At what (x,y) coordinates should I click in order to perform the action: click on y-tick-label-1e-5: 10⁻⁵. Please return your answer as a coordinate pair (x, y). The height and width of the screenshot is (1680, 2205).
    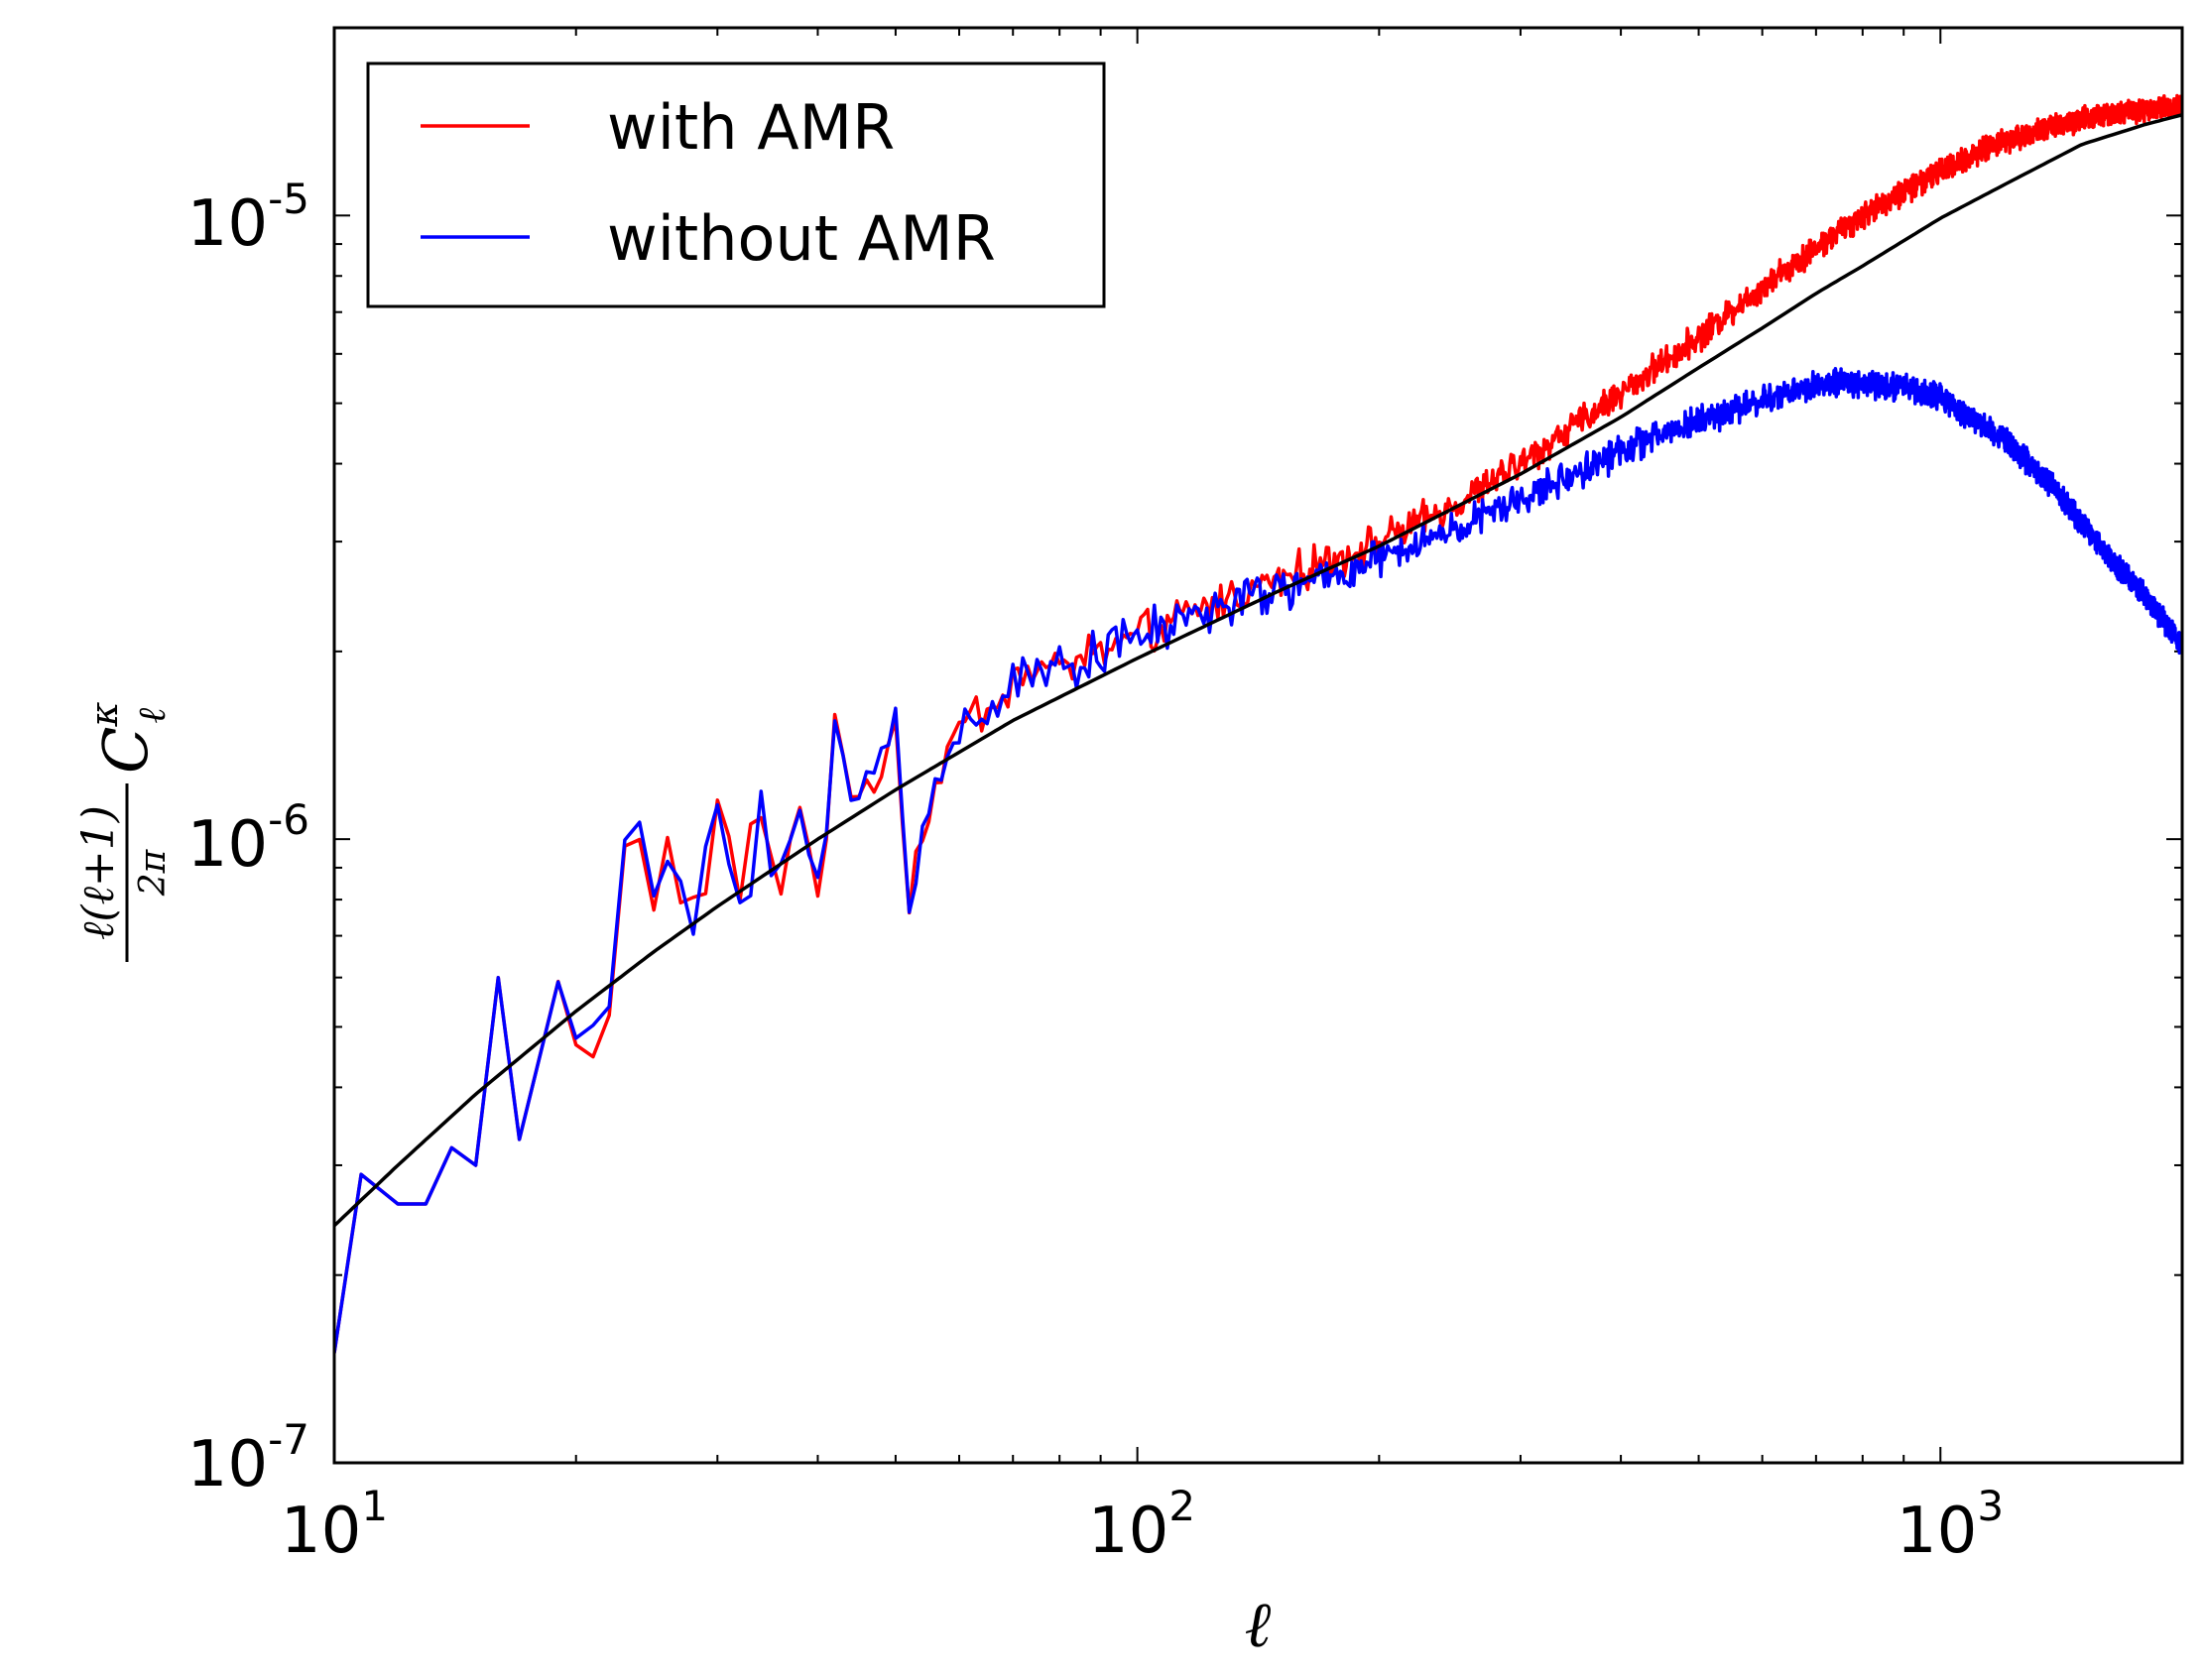
    Looking at the image, I should click on (248, 218).